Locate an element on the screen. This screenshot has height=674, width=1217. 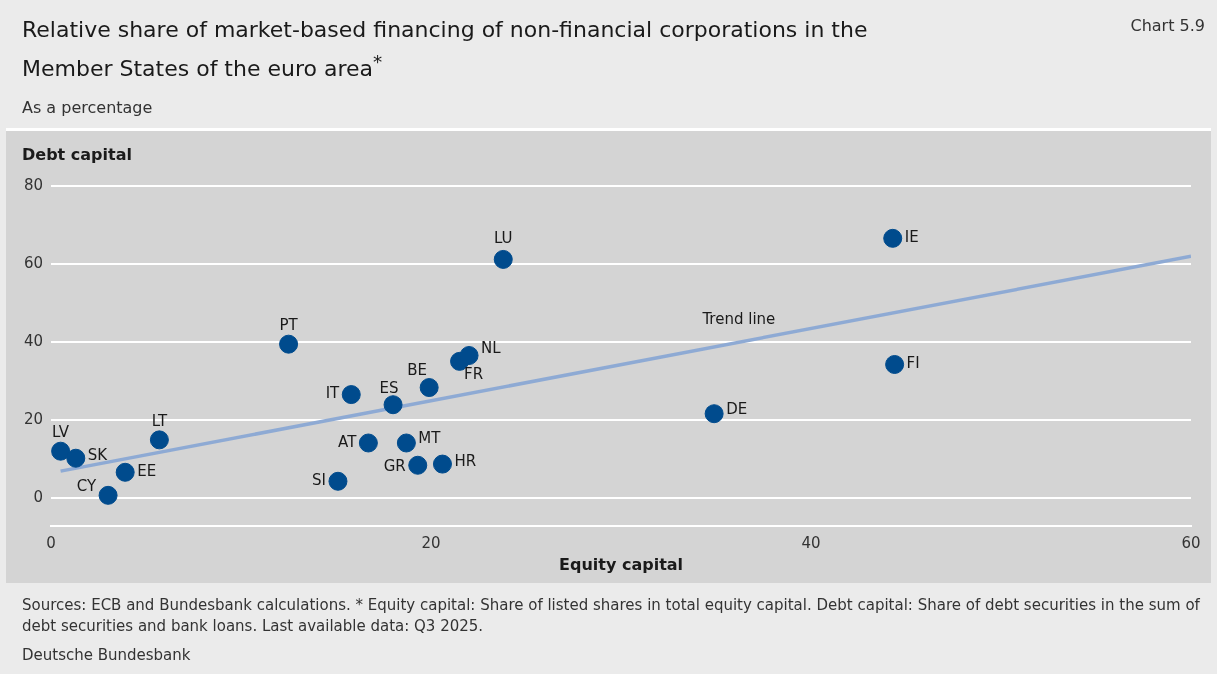
y-tick-label: 60 is located at coordinates (33, 263).